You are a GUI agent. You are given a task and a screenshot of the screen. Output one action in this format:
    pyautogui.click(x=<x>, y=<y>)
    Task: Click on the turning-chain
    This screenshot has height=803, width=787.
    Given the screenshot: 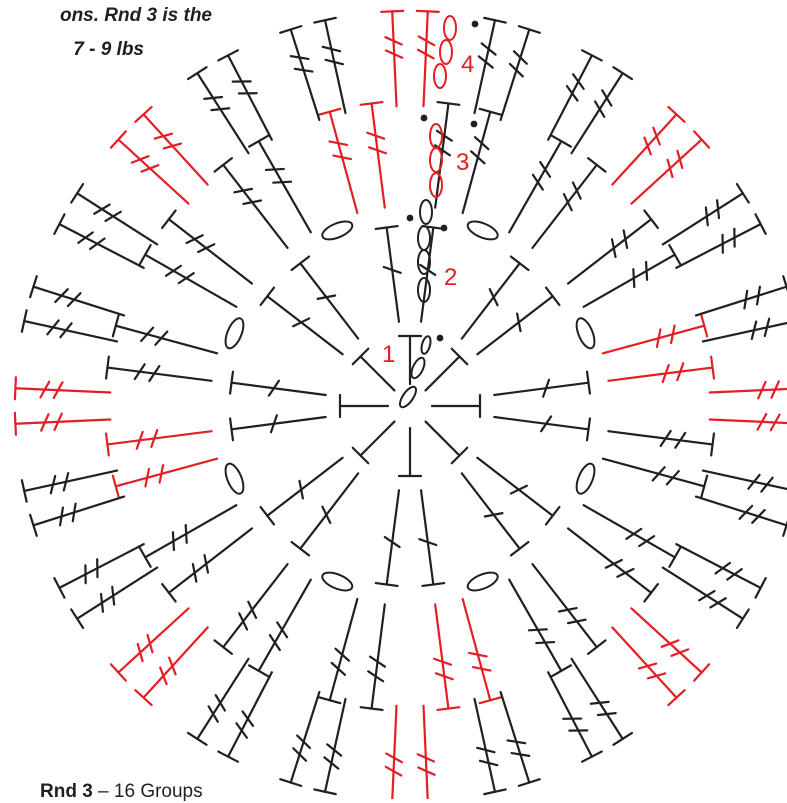 What is the action you would take?
    pyautogui.click(x=426, y=212)
    